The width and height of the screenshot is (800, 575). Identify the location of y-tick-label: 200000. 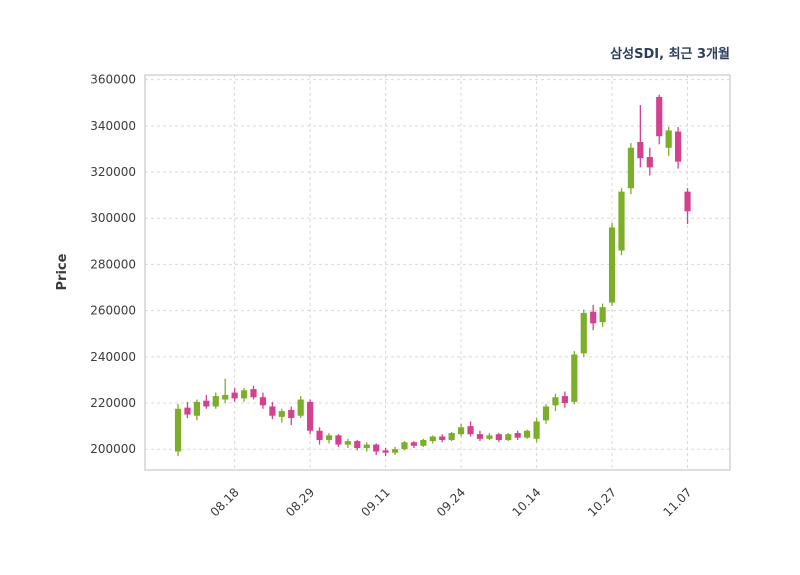
(113, 449).